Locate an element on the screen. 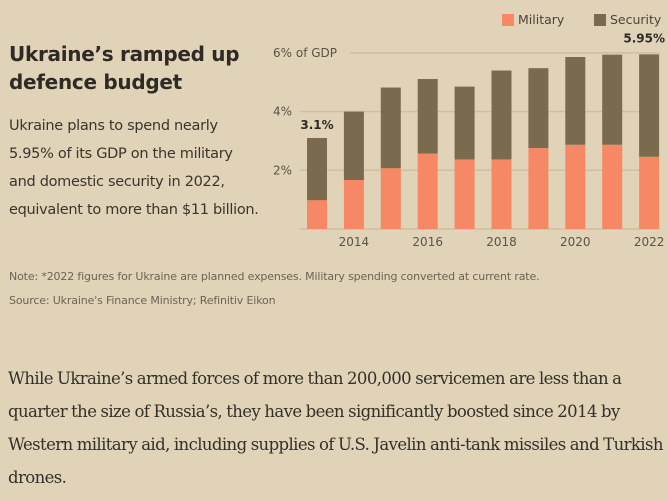  security-swatch is located at coordinates (600, 19).